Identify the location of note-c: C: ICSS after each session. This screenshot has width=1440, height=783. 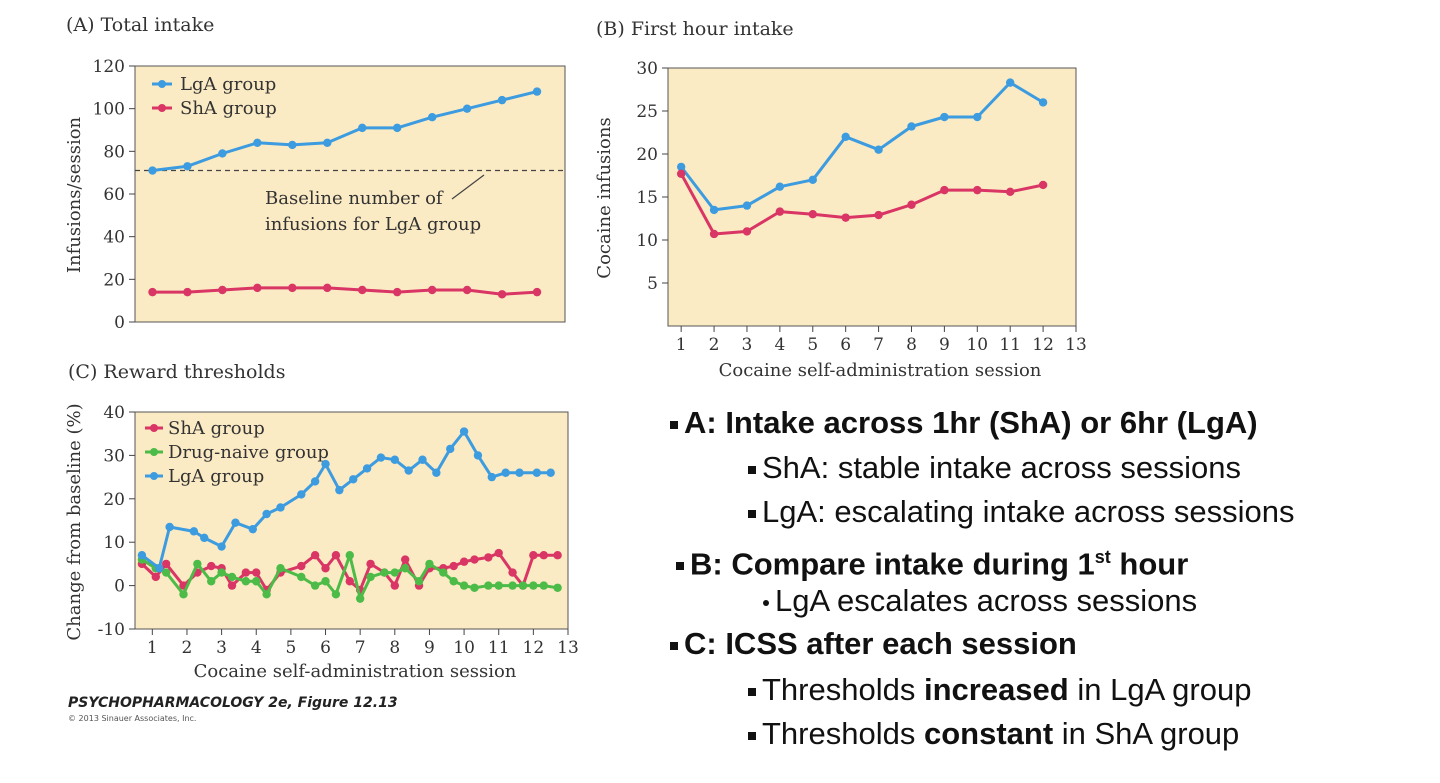
(873, 644).